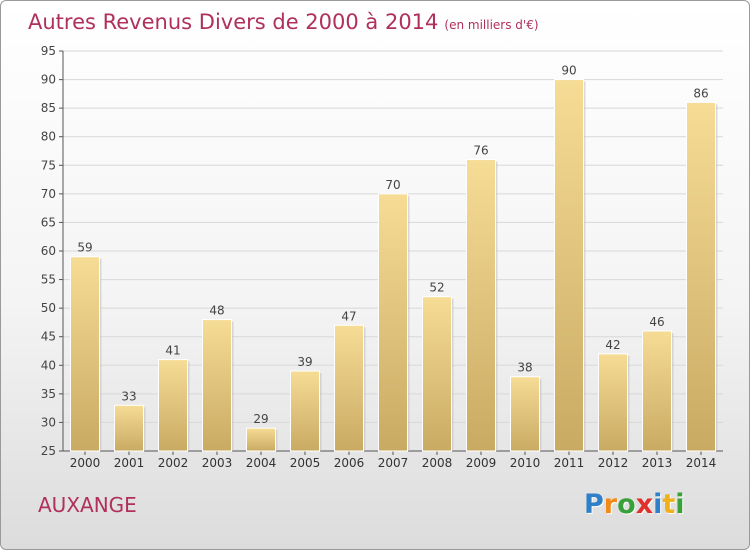 This screenshot has width=750, height=550. What do you see at coordinates (217, 463) in the screenshot?
I see `x-tick-label: 2003` at bounding box center [217, 463].